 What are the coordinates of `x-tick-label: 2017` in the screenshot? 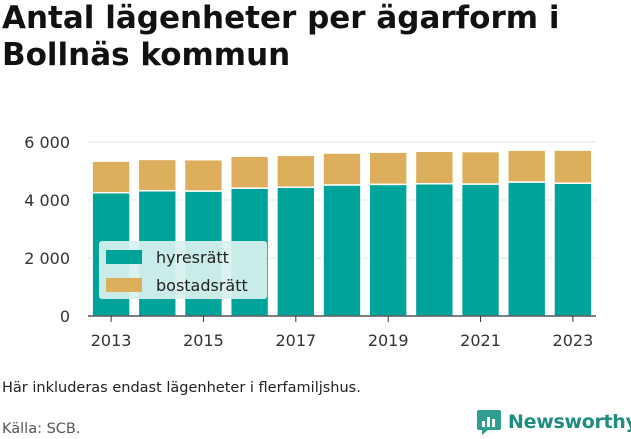 It's located at (295, 340).